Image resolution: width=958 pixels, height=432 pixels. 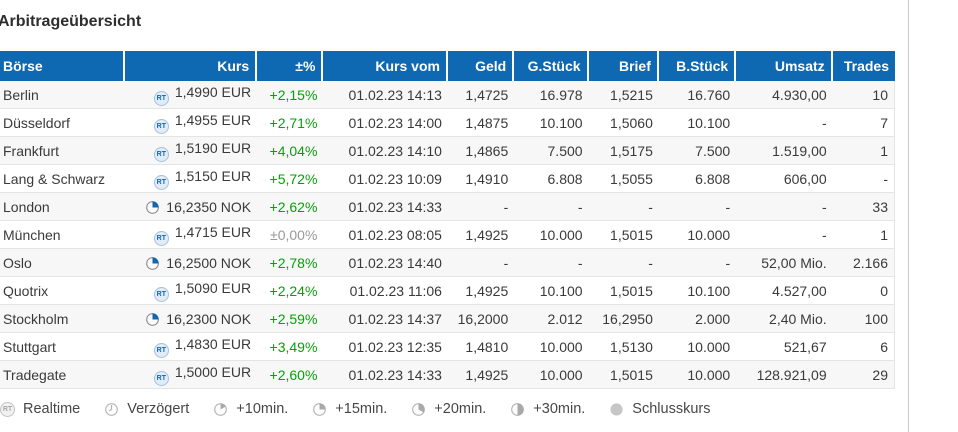 What do you see at coordinates (697, 207) in the screenshot?
I see `cell-b_stueck: -` at bounding box center [697, 207].